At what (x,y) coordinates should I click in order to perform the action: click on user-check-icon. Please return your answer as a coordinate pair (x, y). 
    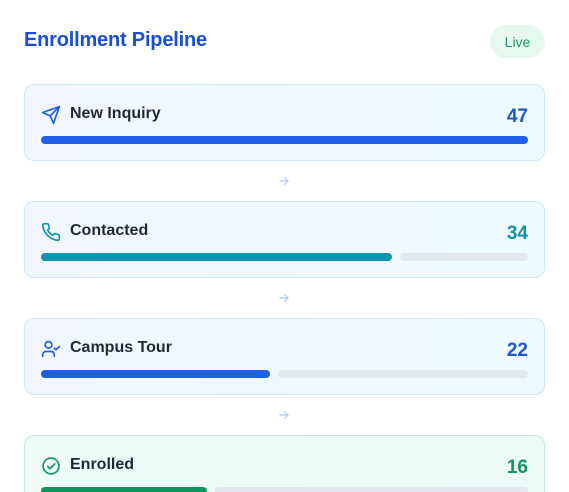
    Looking at the image, I should click on (51, 349).